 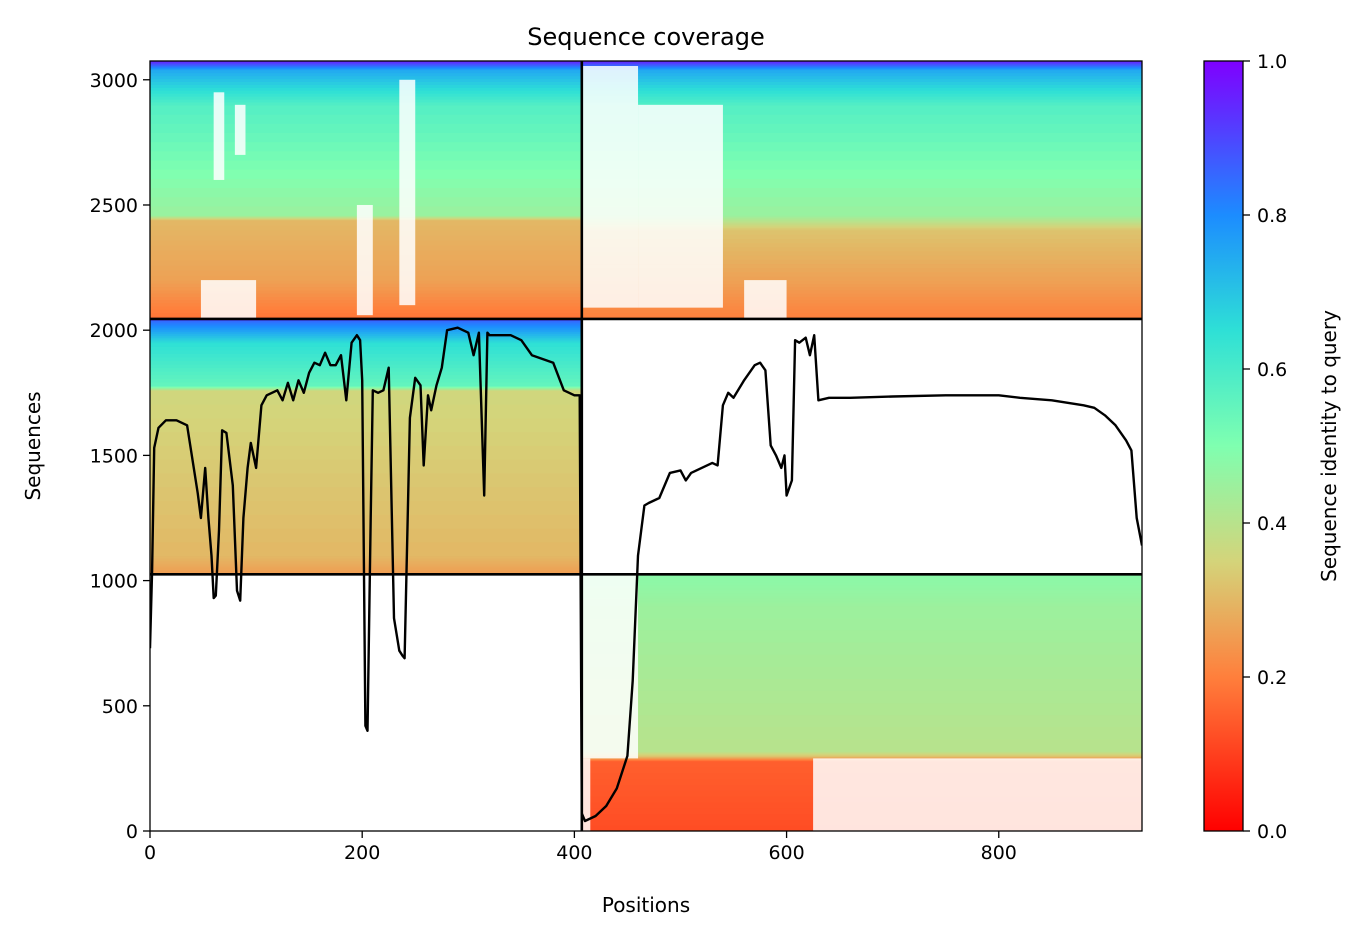 I want to click on colorbar-tick-label: 0.2, so click(x=1272, y=678).